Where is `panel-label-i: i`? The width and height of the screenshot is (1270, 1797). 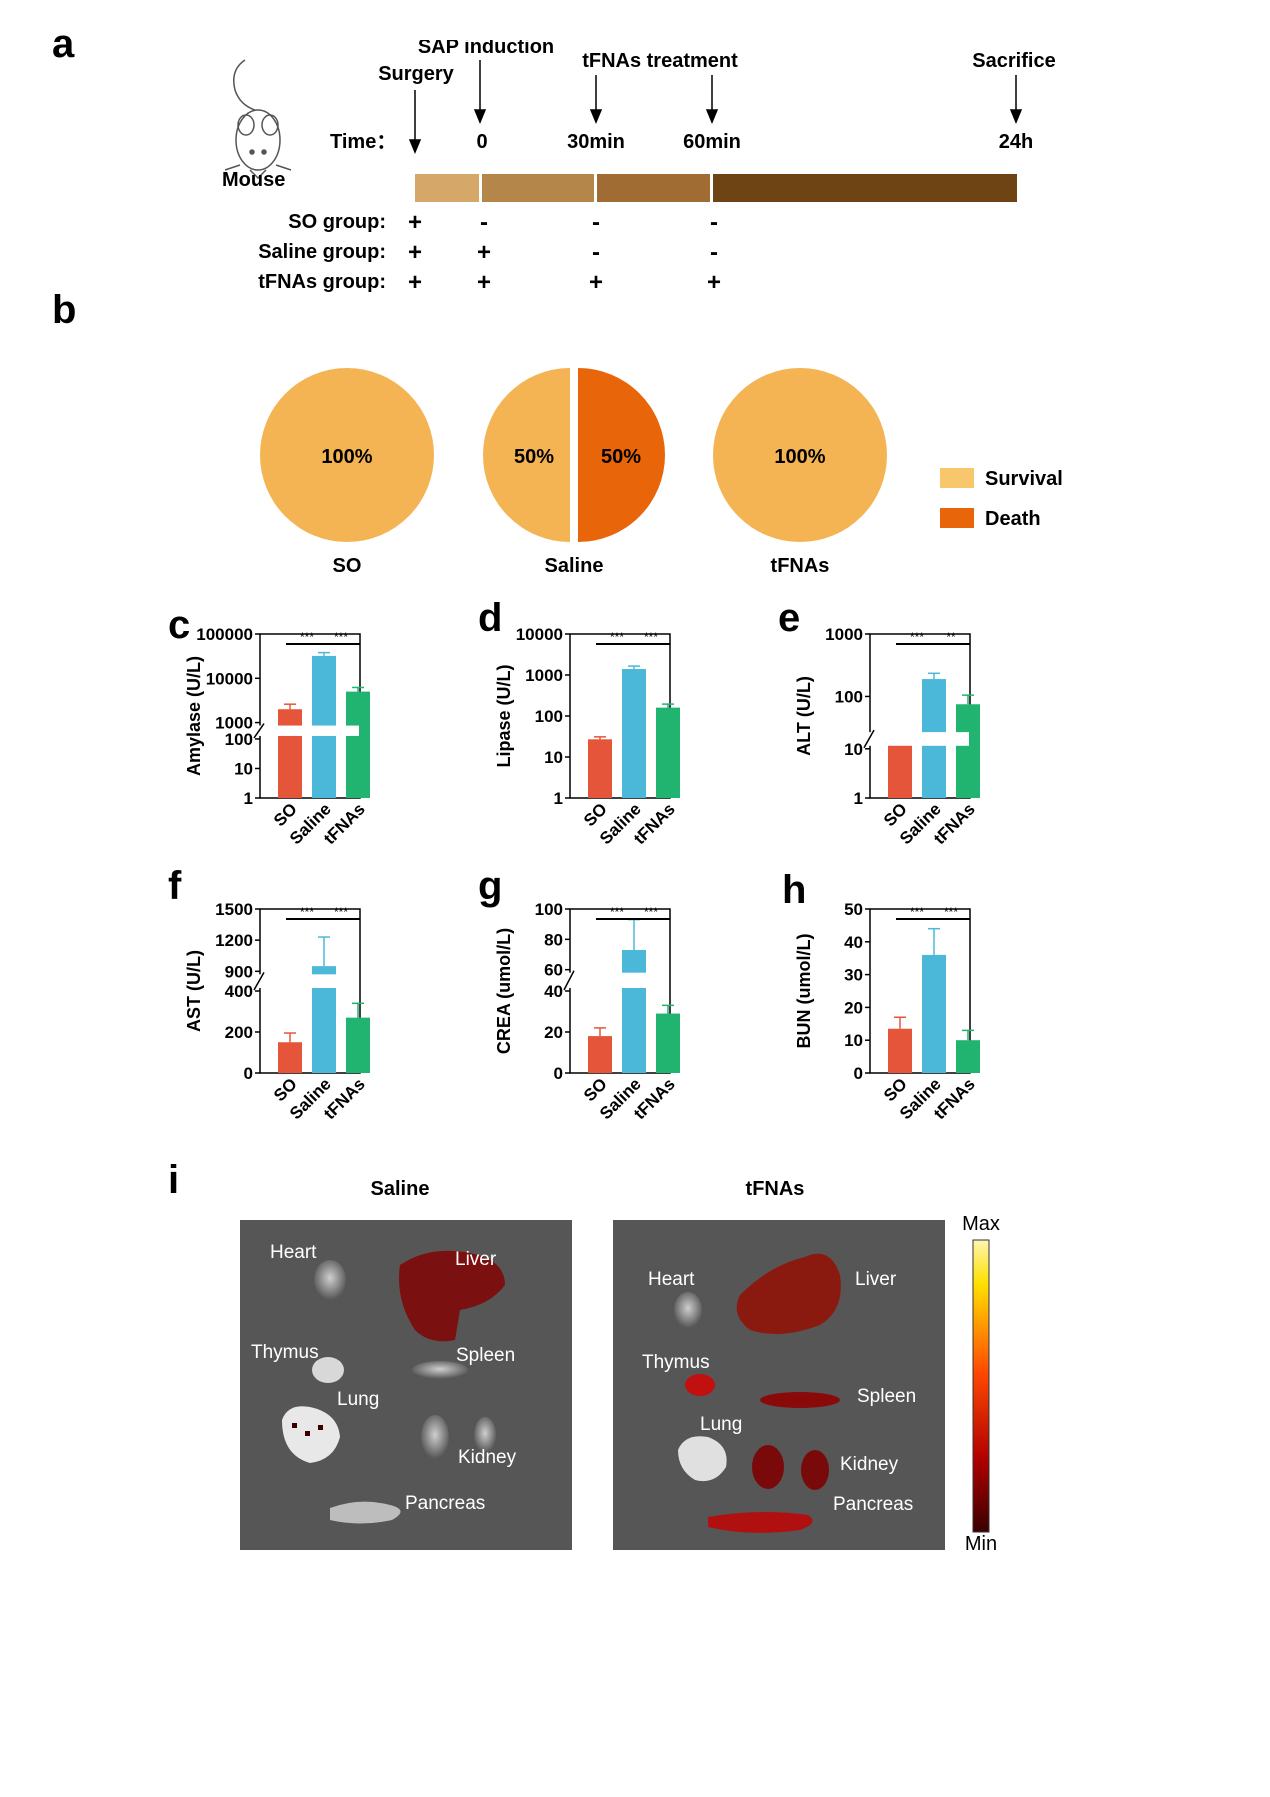
panel-label-i: i is located at coordinates (174, 1180).